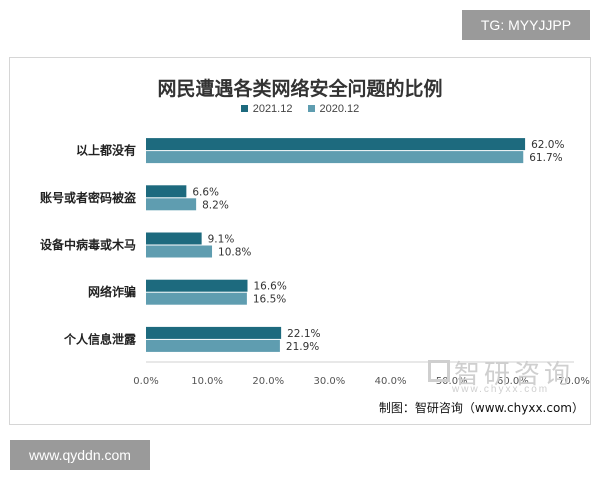  I want to click on watermark-url: www.chyxx.com, so click(501, 389).